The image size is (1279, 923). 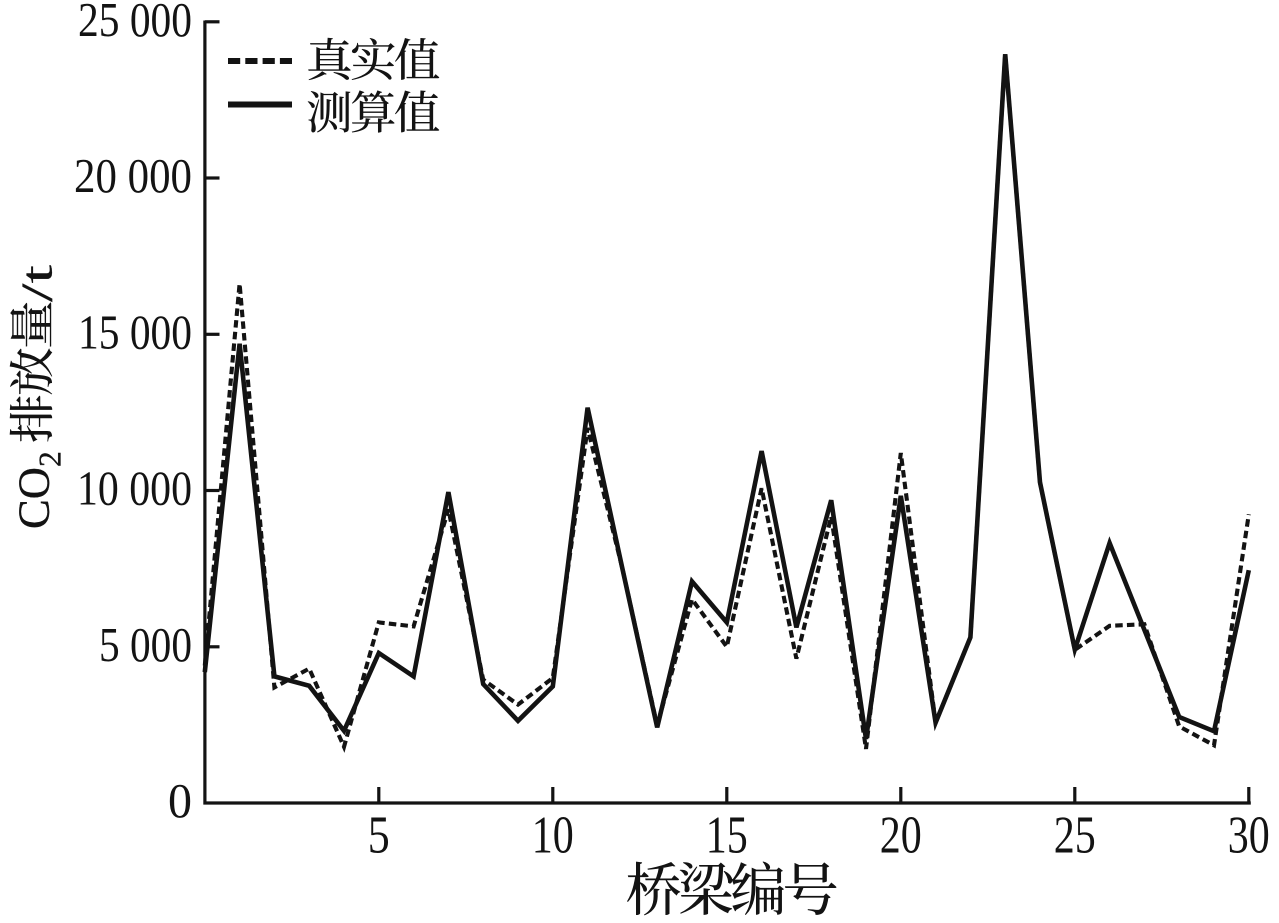 What do you see at coordinates (145, 644) in the screenshot?
I see `svg-text: 5 000` at bounding box center [145, 644].